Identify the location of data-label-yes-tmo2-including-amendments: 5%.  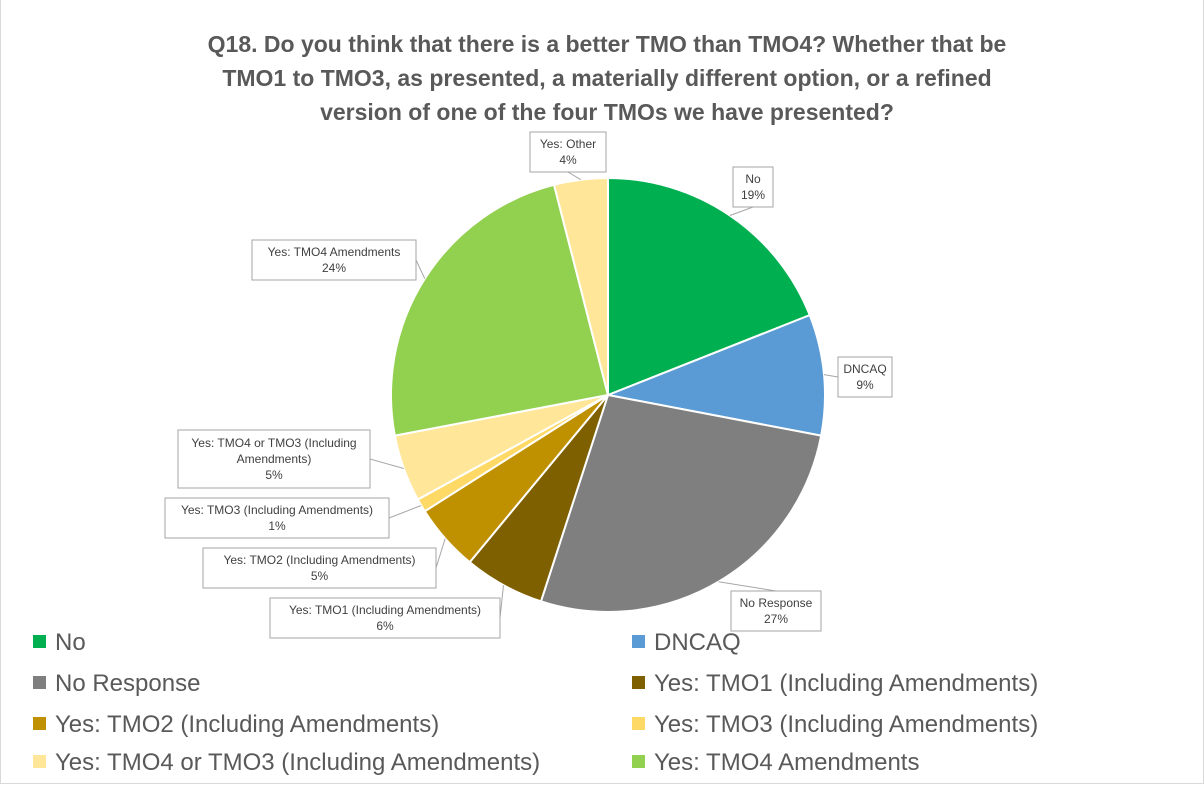
(320, 576).